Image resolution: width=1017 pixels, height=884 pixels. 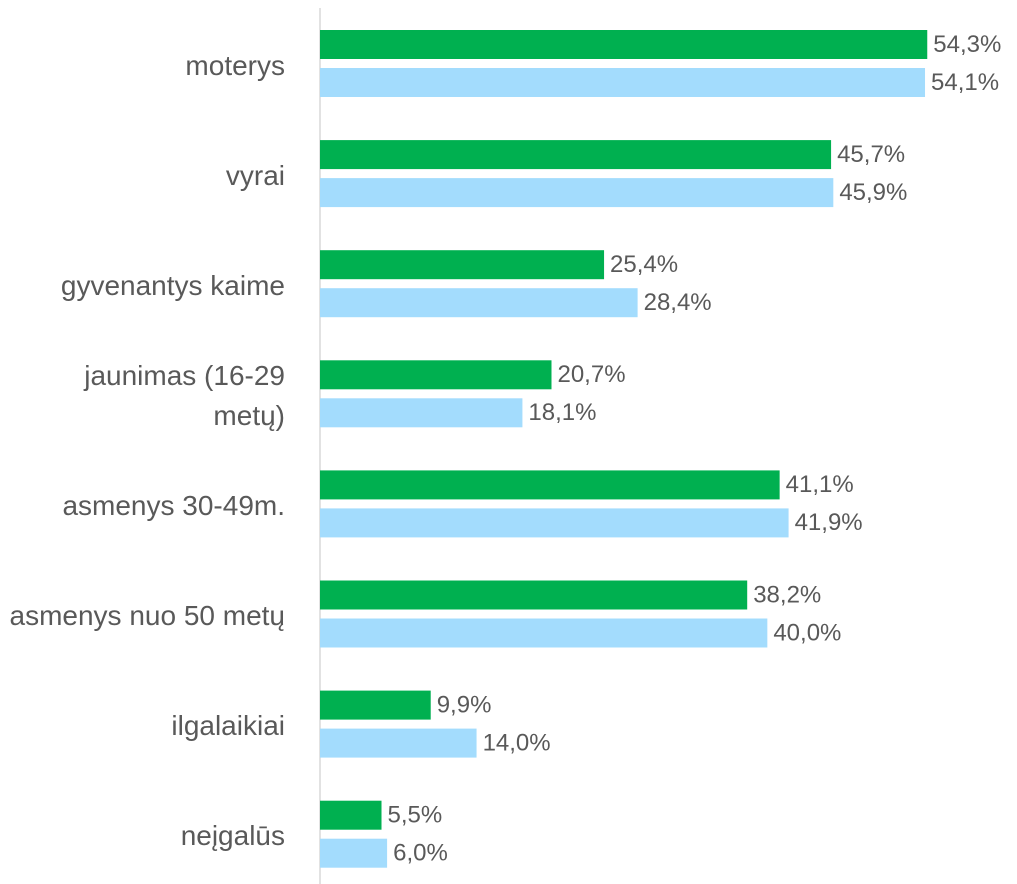 I want to click on category-label: gyvenantys kaime, so click(x=172, y=285).